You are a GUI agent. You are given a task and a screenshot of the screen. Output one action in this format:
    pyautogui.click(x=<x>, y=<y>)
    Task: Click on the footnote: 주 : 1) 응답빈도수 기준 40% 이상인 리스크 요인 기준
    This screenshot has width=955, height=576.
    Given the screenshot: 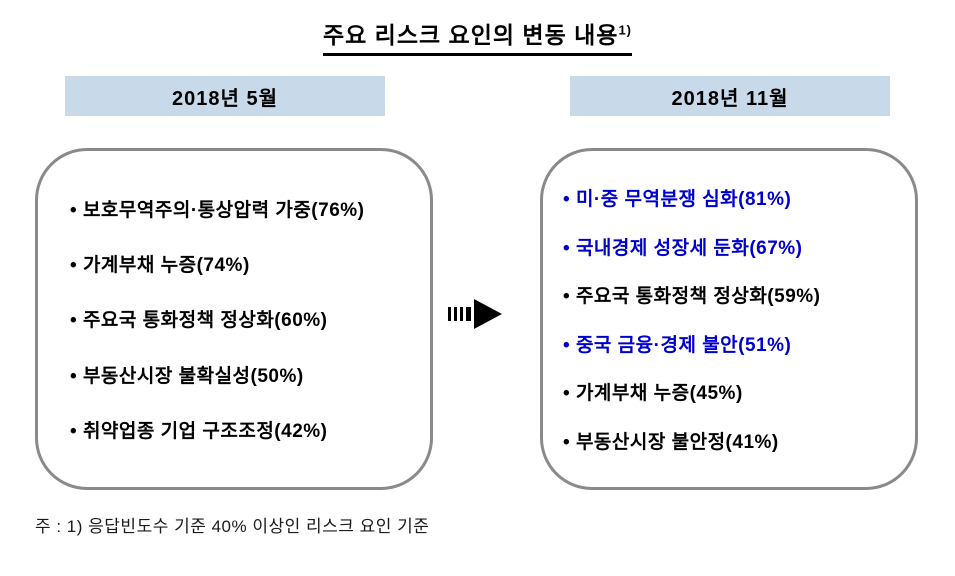 What is the action you would take?
    pyautogui.click(x=232, y=526)
    